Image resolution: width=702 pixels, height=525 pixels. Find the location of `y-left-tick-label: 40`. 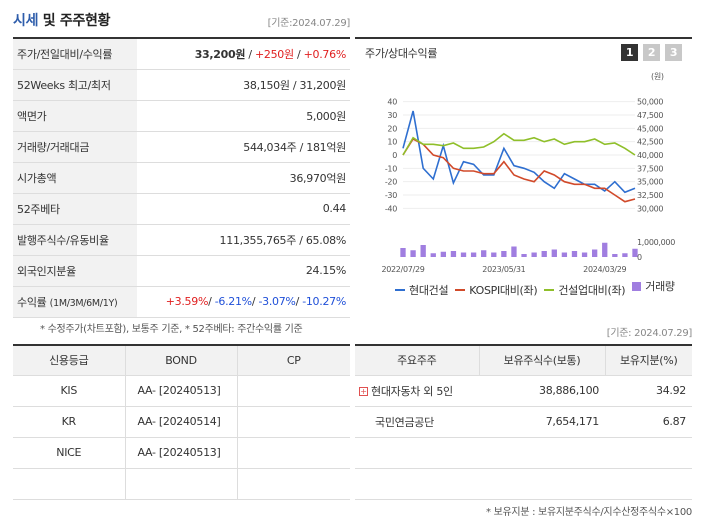

y-left-tick-label: 40 is located at coordinates (392, 102).